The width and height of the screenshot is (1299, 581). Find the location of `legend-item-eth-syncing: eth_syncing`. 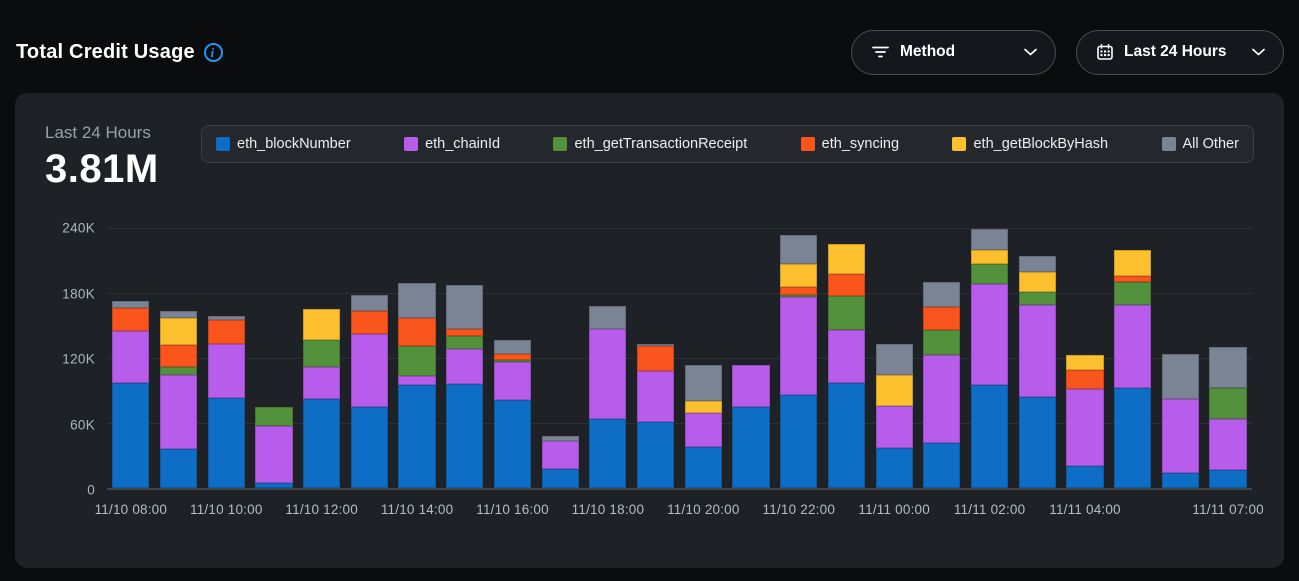

legend-item-eth-syncing: eth_syncing is located at coordinates (849, 144).